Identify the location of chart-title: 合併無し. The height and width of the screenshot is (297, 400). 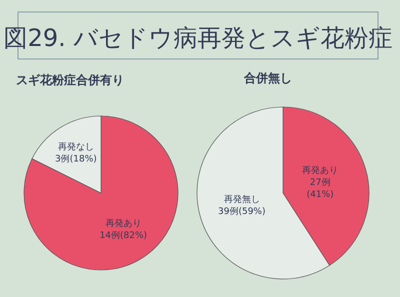
(267, 78).